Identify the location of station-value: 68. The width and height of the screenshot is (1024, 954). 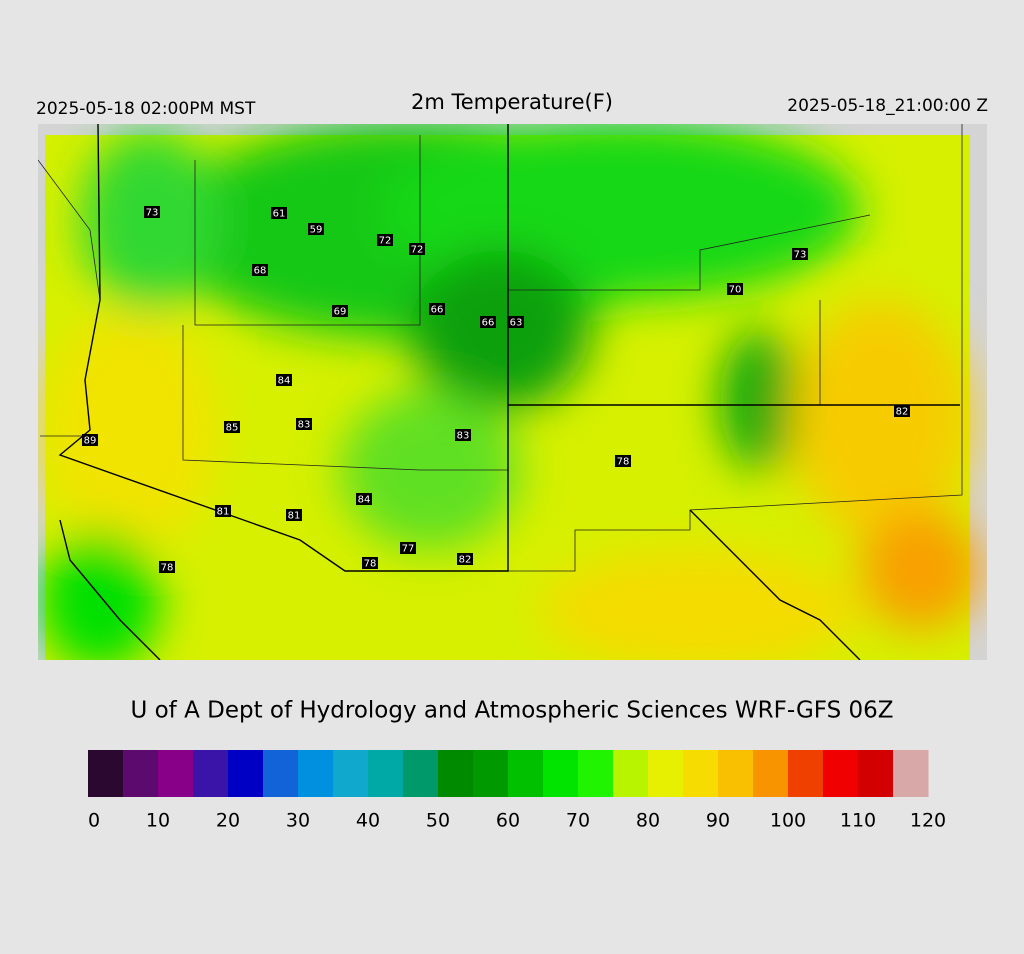
(260, 271).